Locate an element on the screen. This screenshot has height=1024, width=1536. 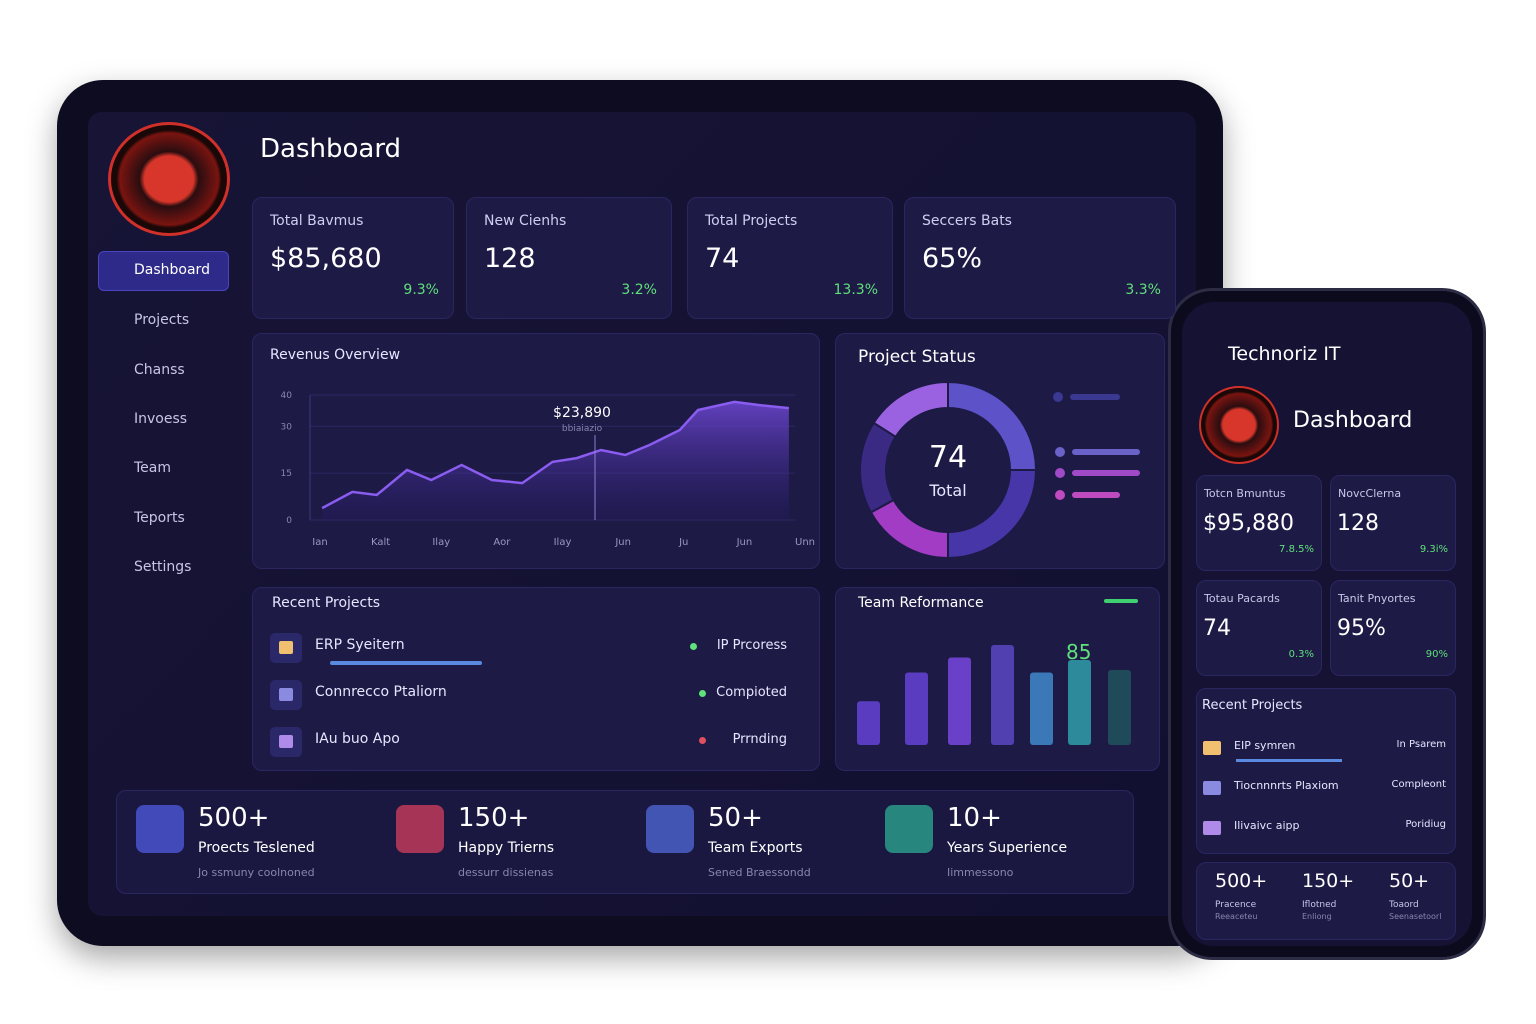
stat-label: Seccers Bats is located at coordinates (967, 221).